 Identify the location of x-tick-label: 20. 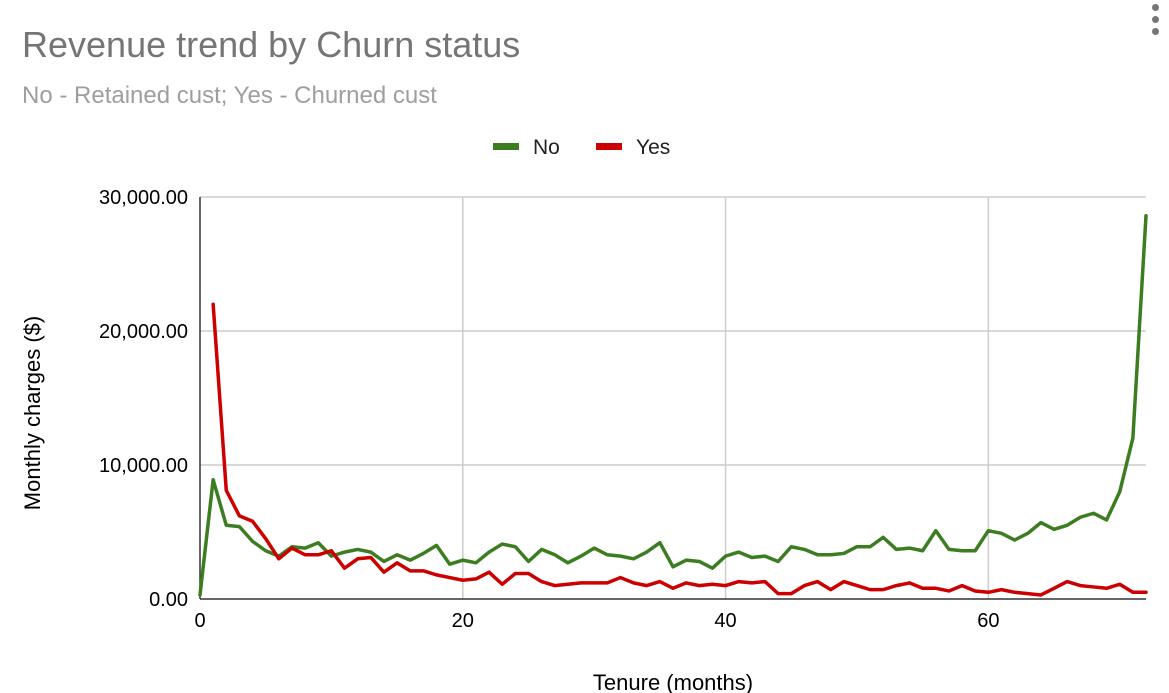
(463, 621).